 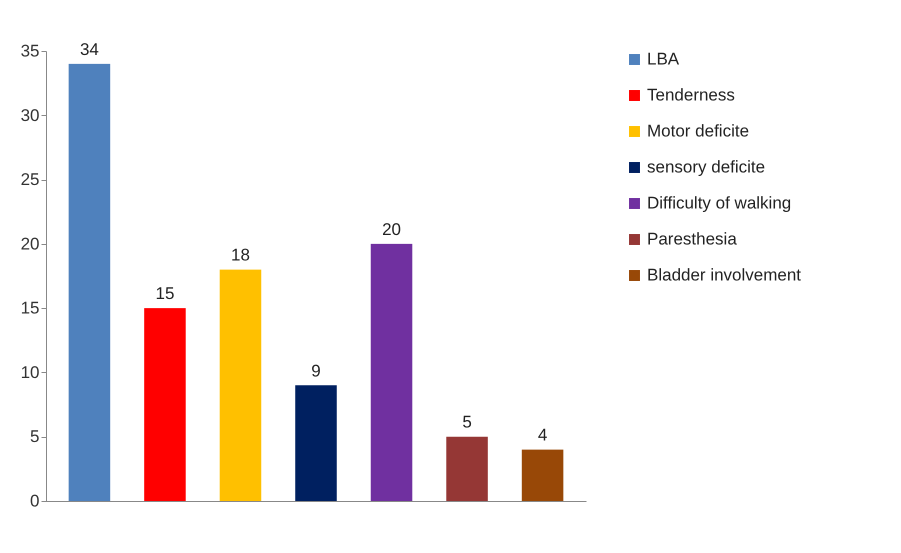 I want to click on data-label: 5, so click(x=467, y=422).